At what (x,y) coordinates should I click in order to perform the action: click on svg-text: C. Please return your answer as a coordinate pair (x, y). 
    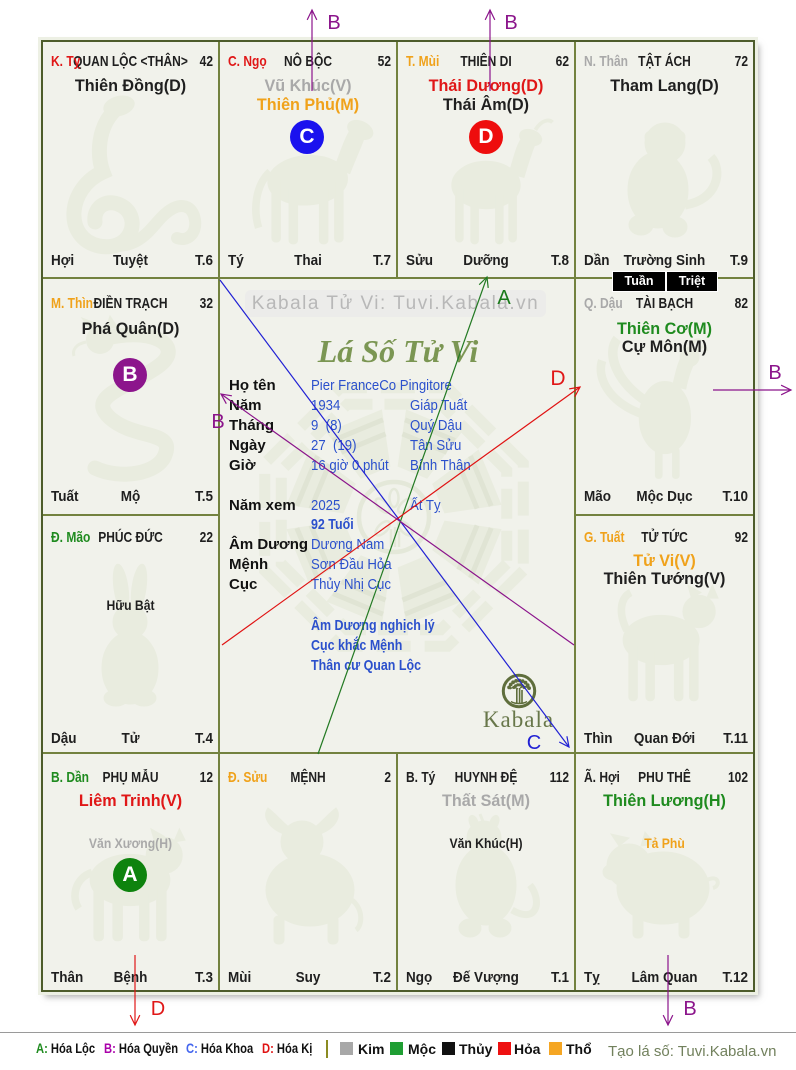
    Looking at the image, I should click on (534, 743).